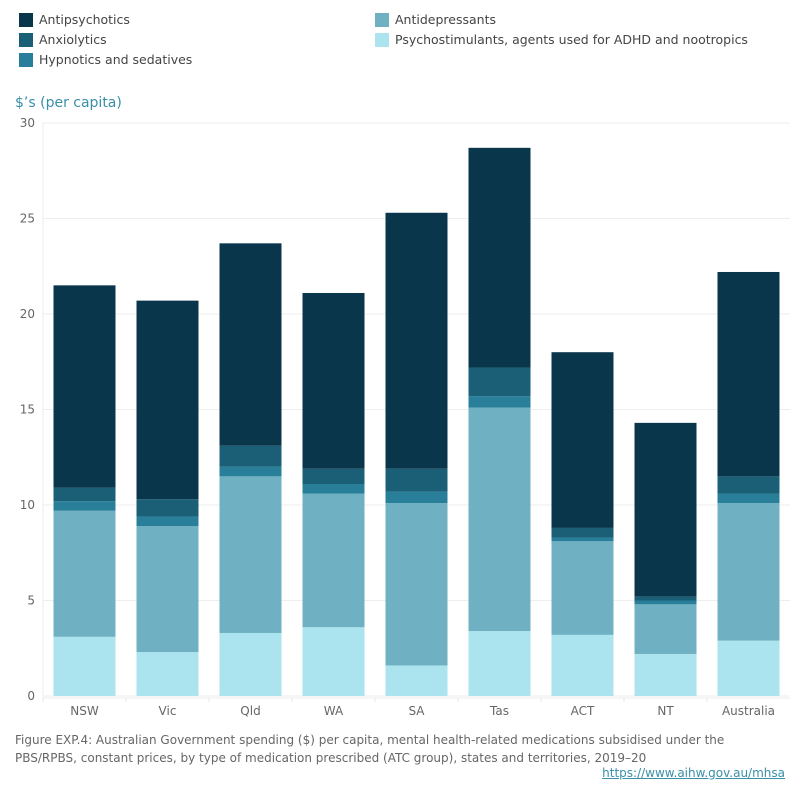  What do you see at coordinates (27, 410) in the screenshot?
I see `y-tick-label: 15` at bounding box center [27, 410].